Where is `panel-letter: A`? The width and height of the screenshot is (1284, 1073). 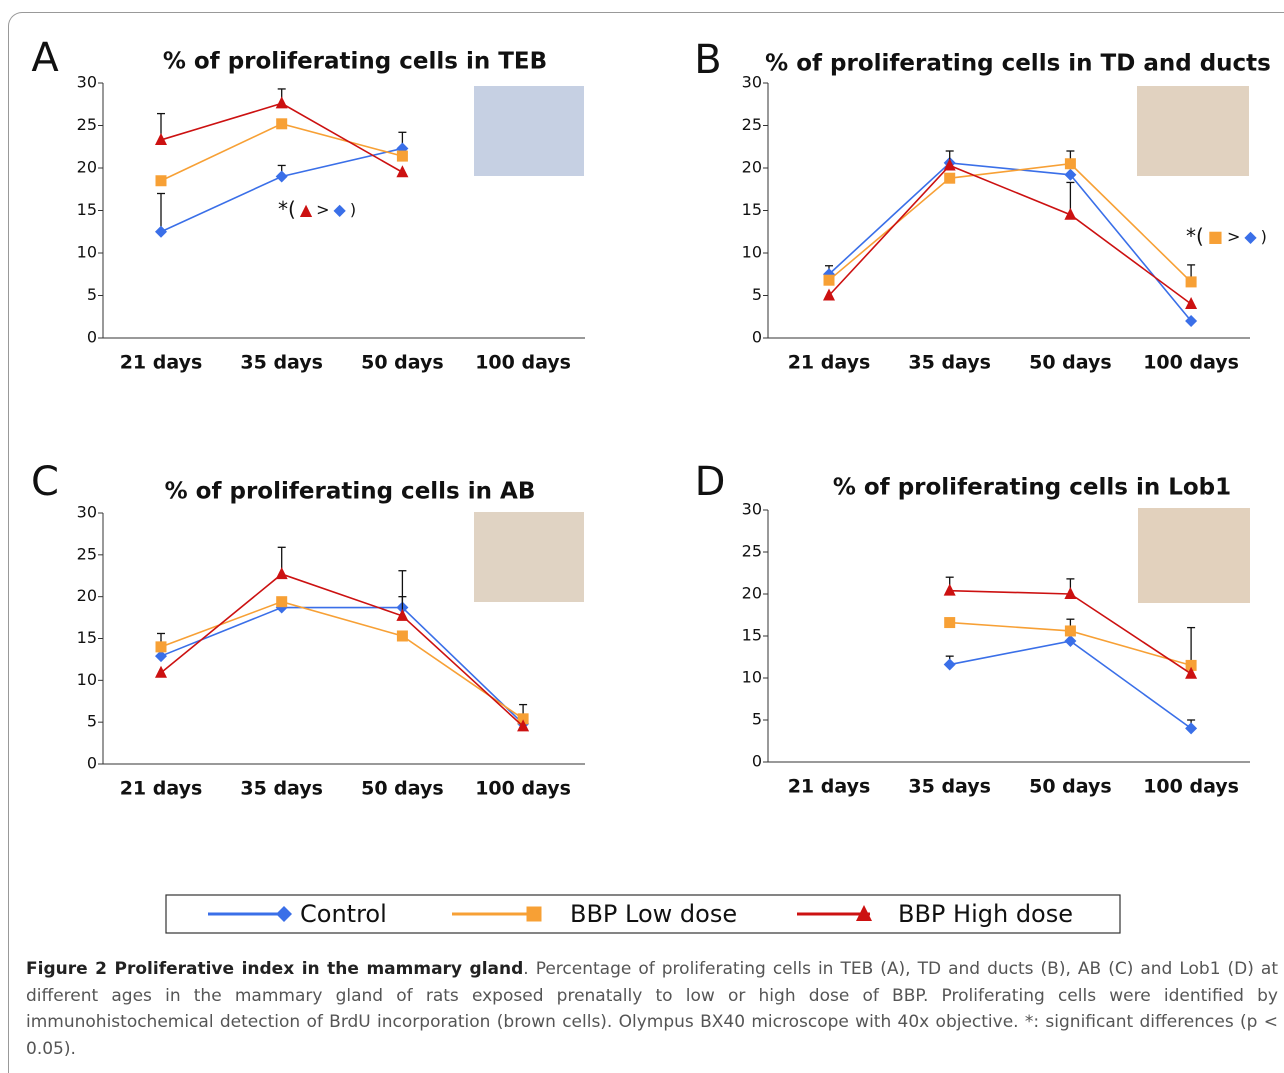 panel-letter: A is located at coordinates (45, 58).